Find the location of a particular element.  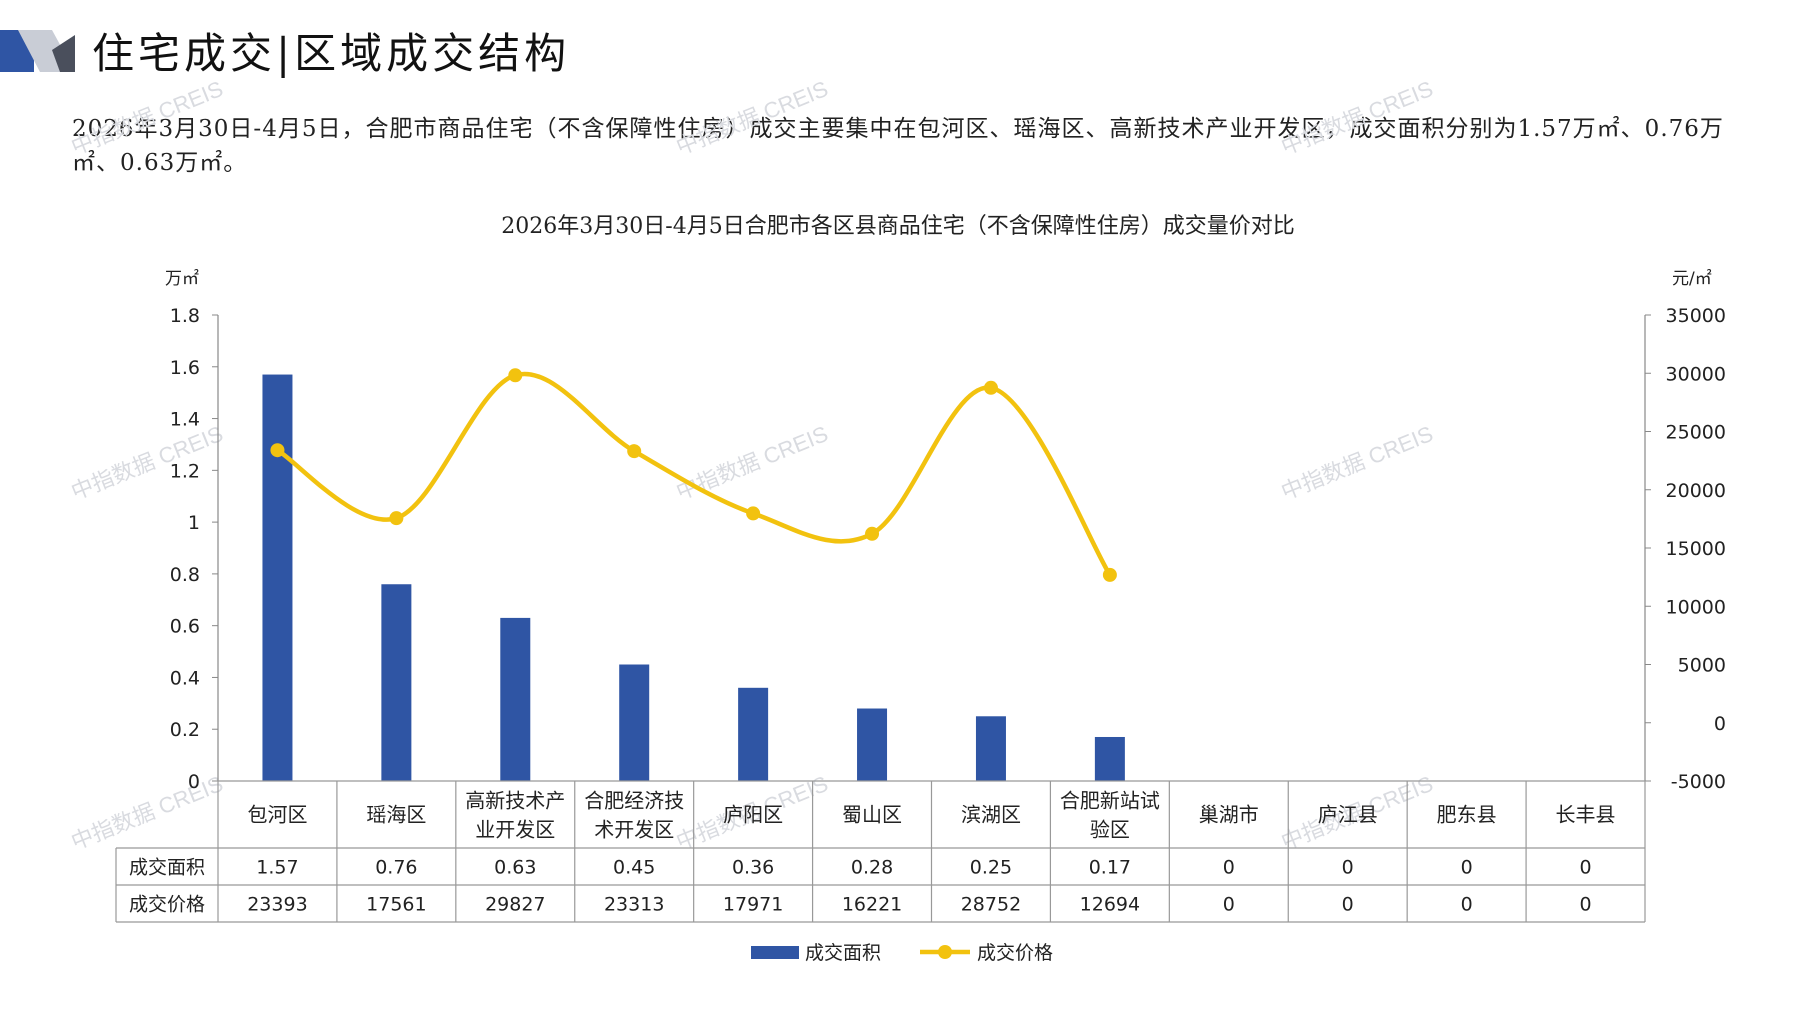

category-label: 瑶海区 is located at coordinates (396, 815).